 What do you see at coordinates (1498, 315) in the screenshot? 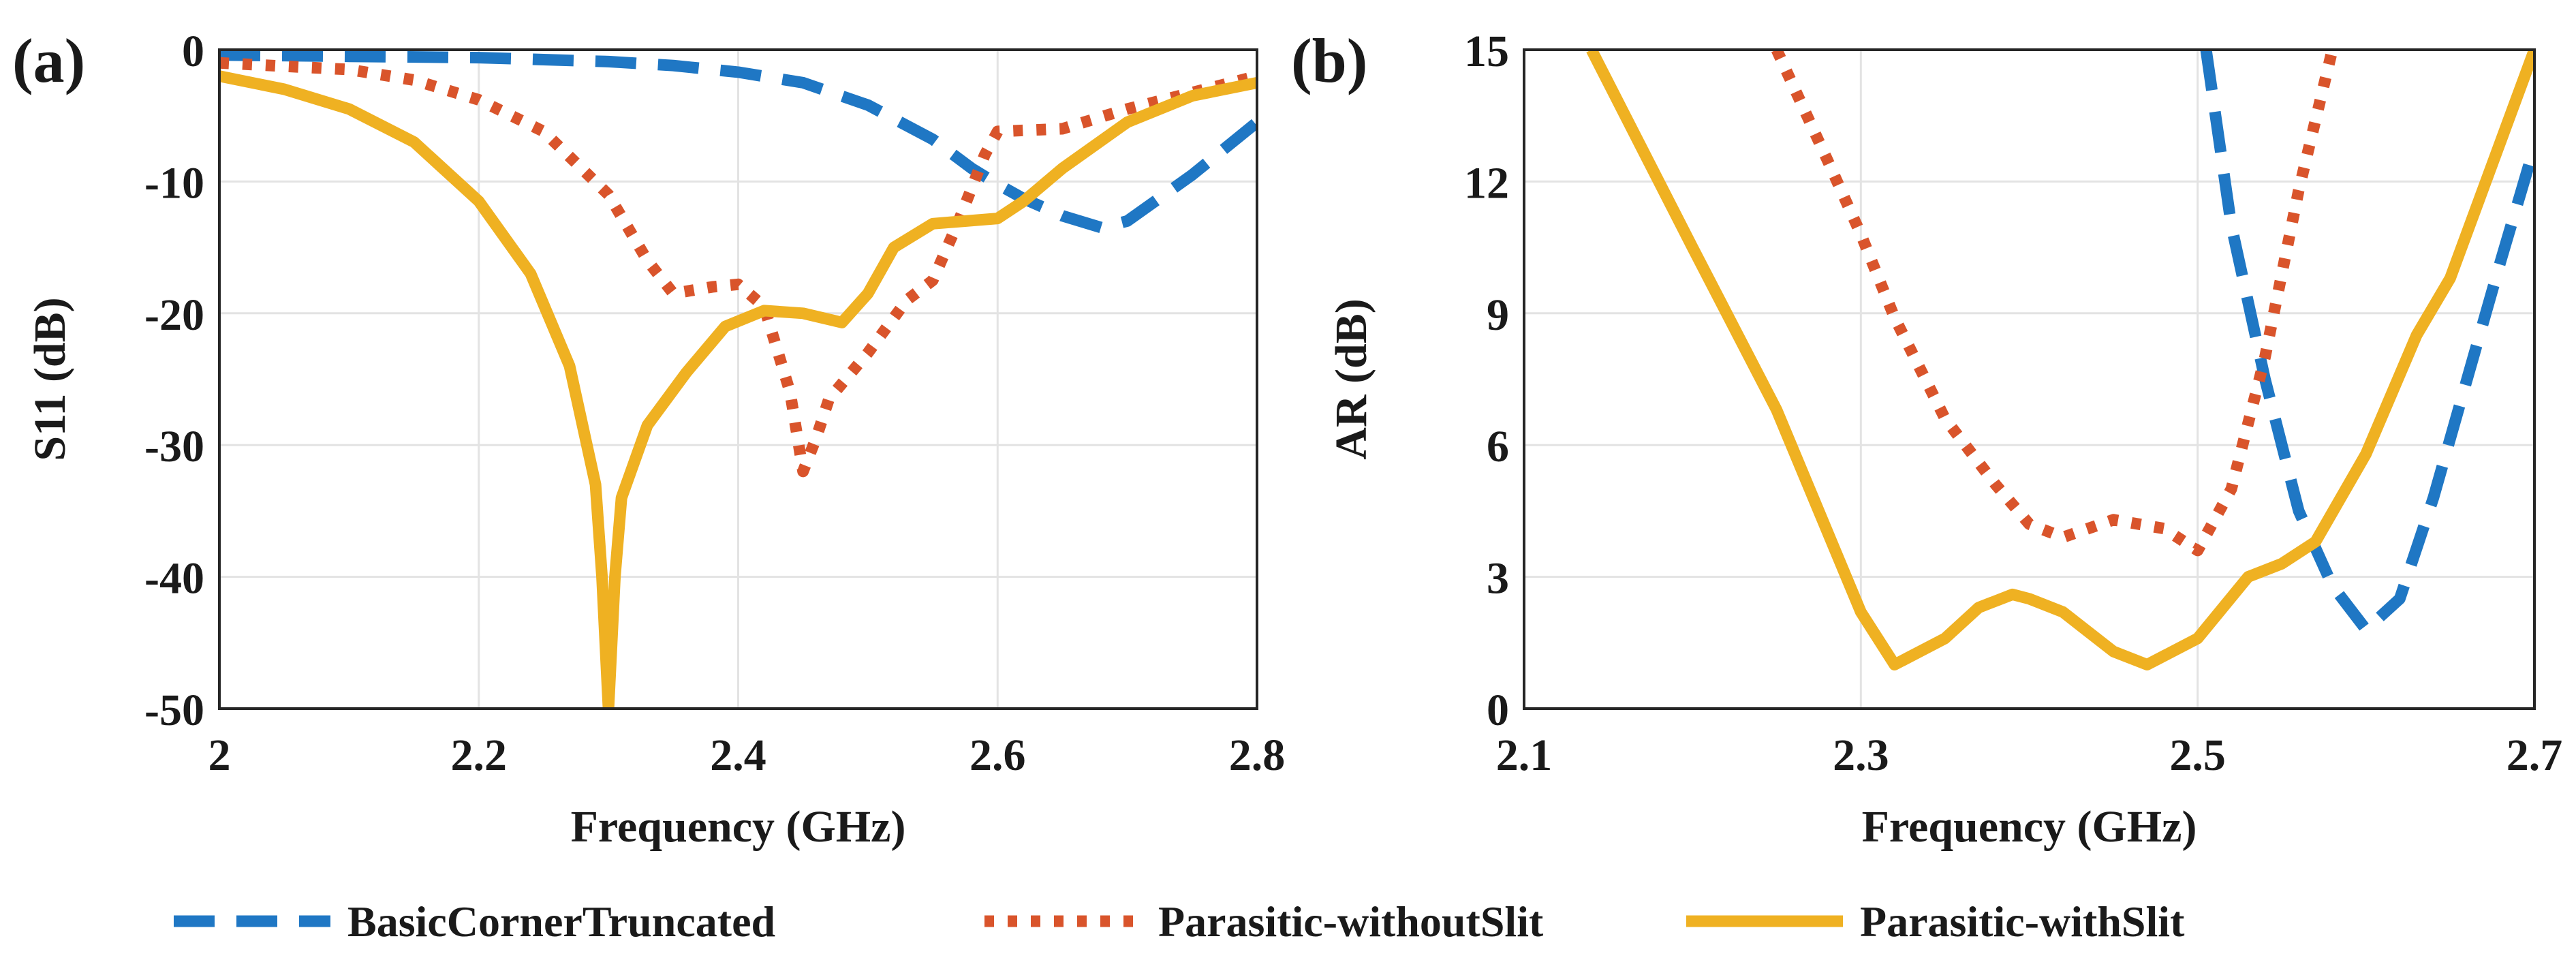
I see `y-tick-label: 9` at bounding box center [1498, 315].